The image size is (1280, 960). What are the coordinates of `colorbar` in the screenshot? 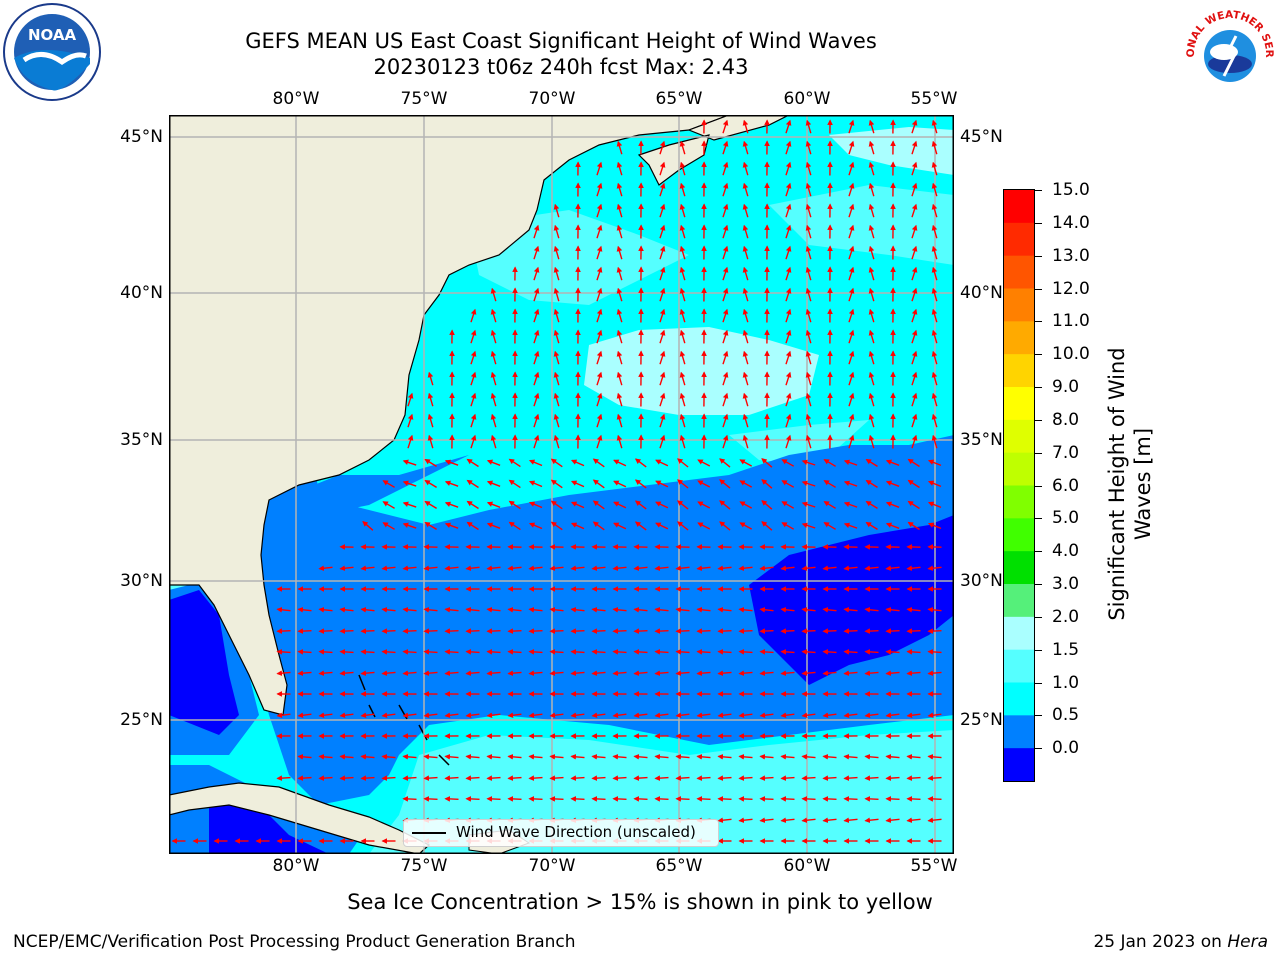 It's located at (1019, 485).